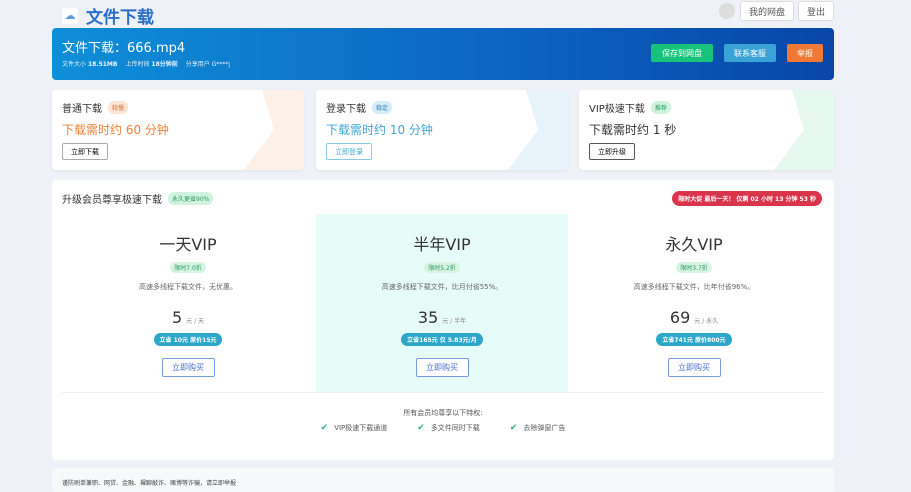  What do you see at coordinates (178, 130) in the screenshot?
I see `normal-download-card: 普通下载 较慢 下载需时约 60 分钟 立即下载` at bounding box center [178, 130].